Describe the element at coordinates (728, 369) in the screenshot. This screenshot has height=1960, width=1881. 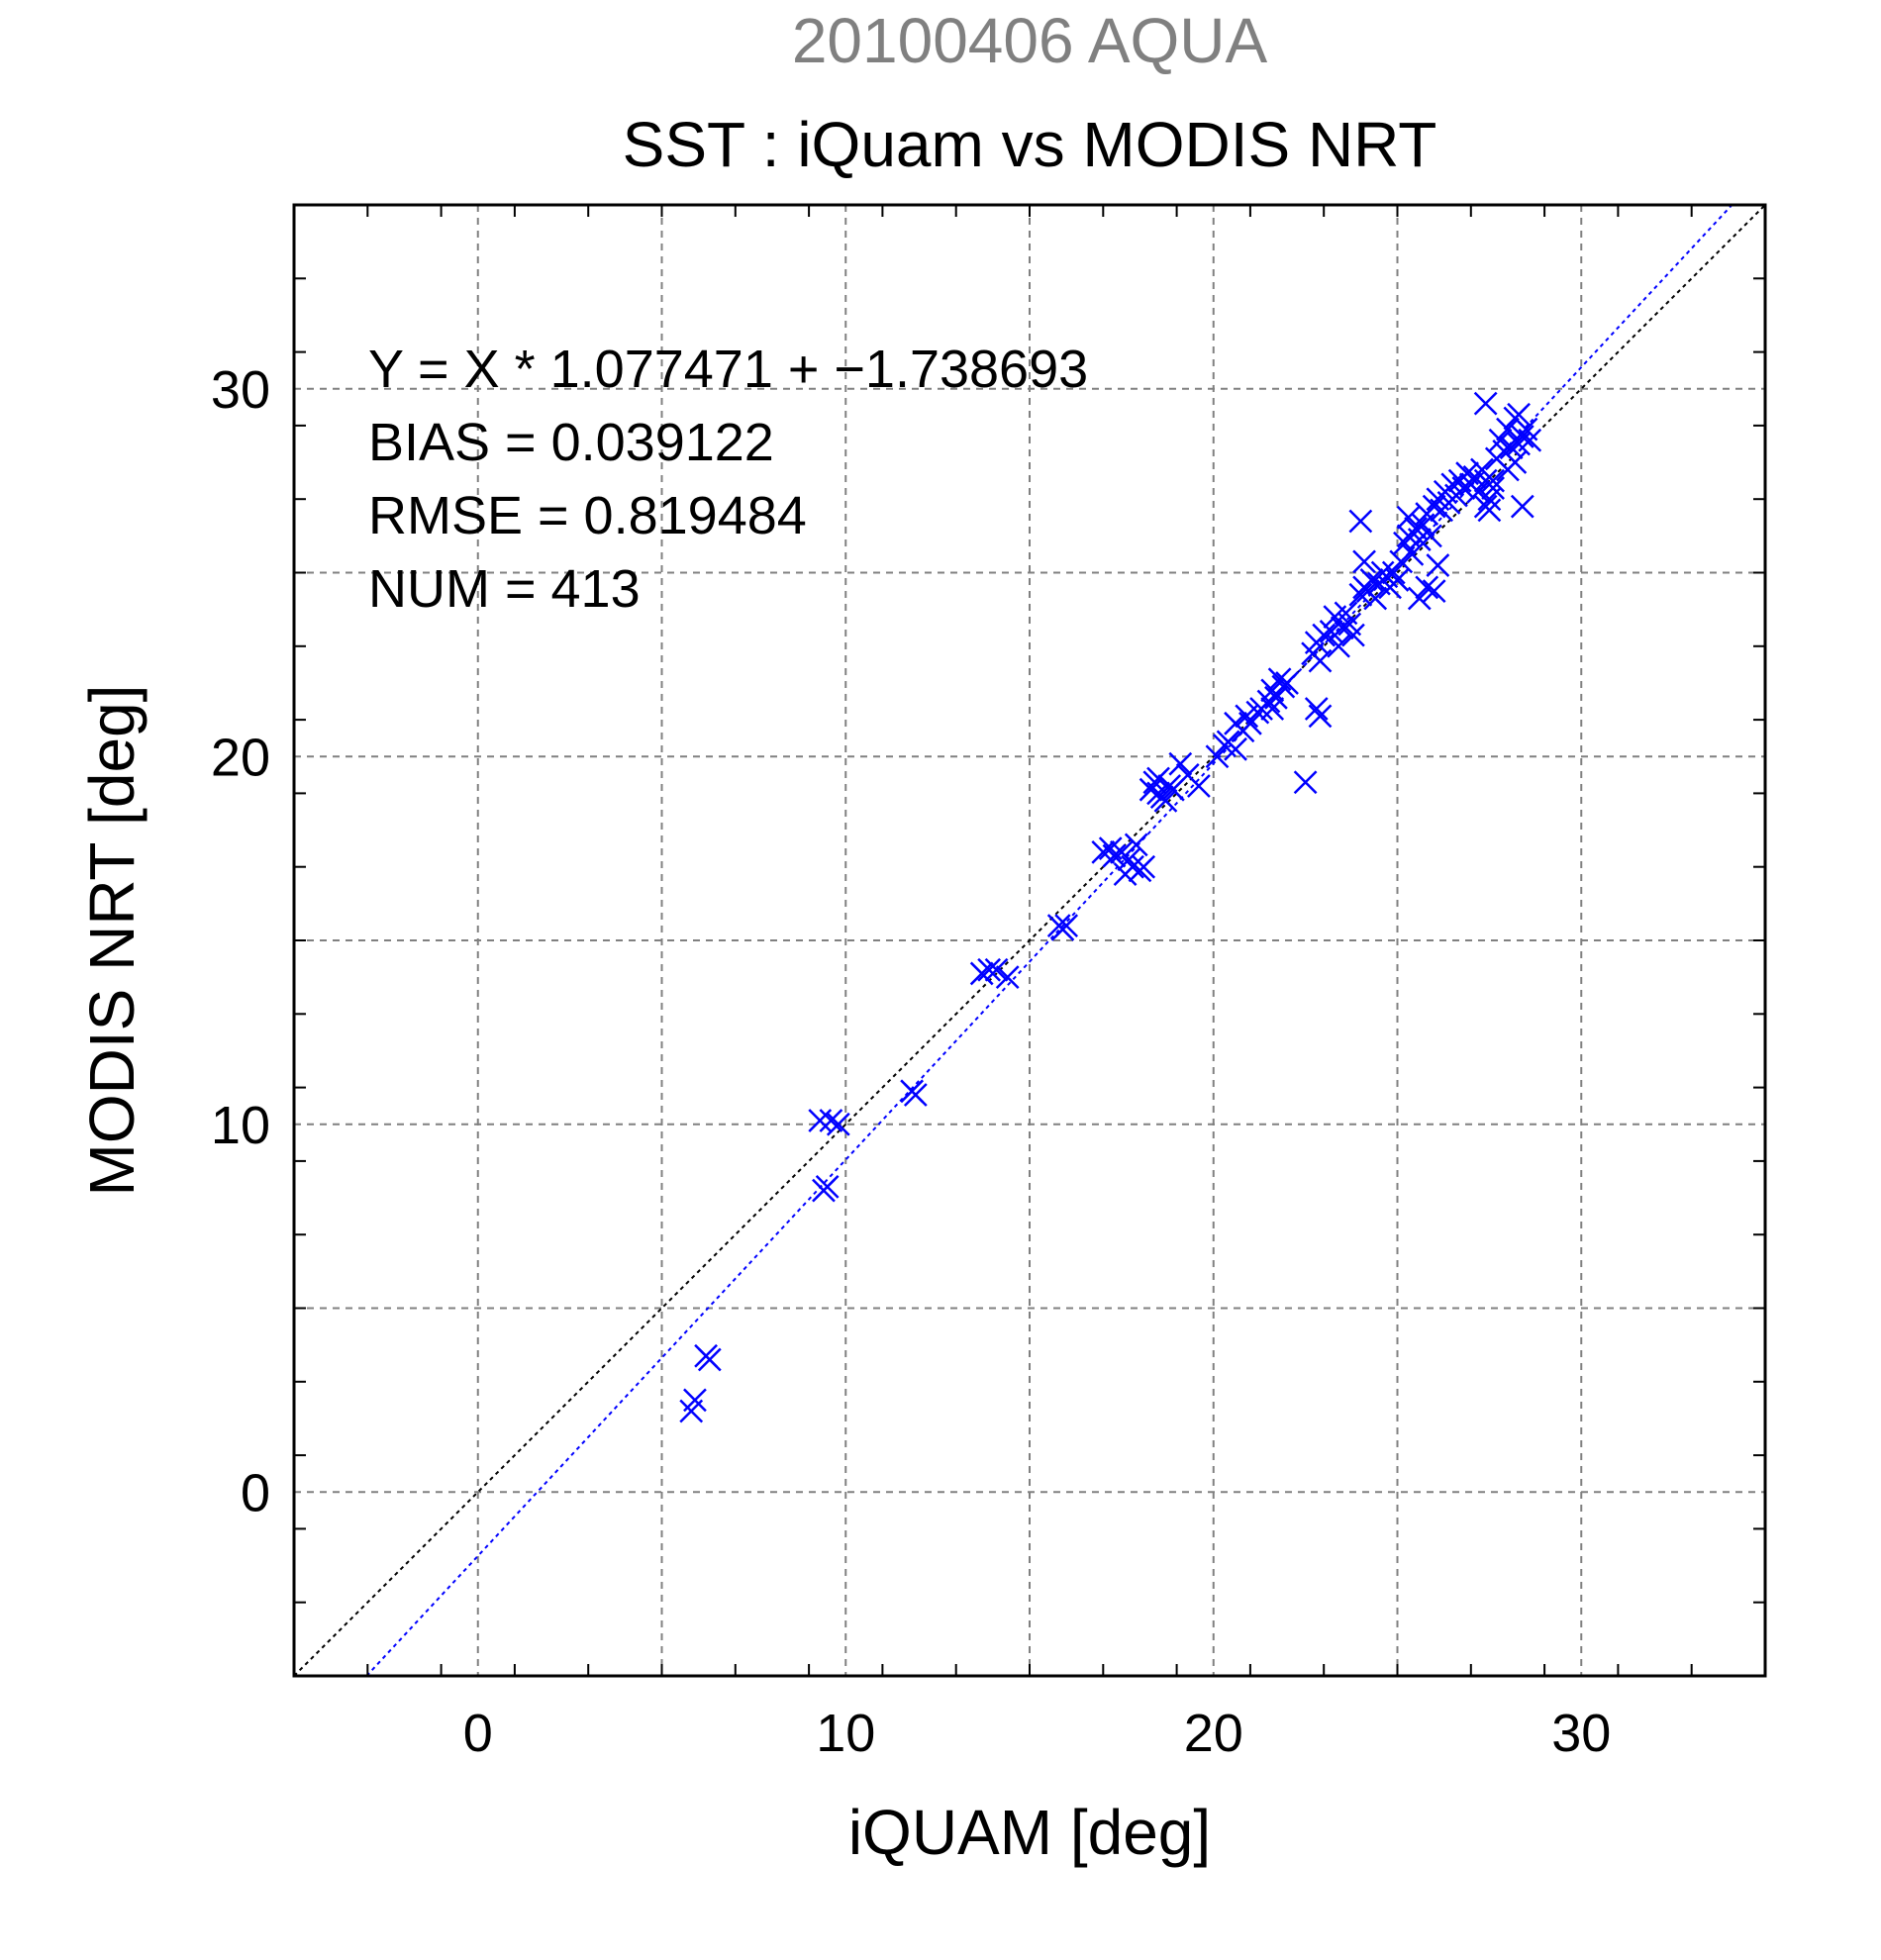
I see `stats-regression: Y = X * 1.077471 + −1.738693` at that location.